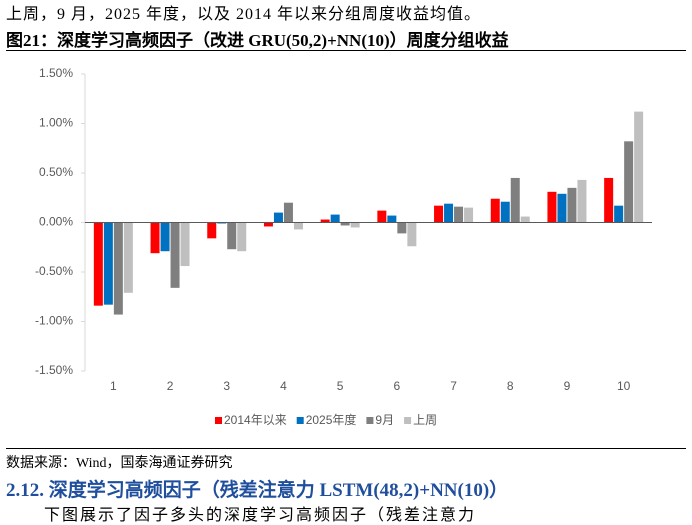 This screenshot has height=525, width=692. What do you see at coordinates (397, 386) in the screenshot?
I see `x-tick-label: 6` at bounding box center [397, 386].